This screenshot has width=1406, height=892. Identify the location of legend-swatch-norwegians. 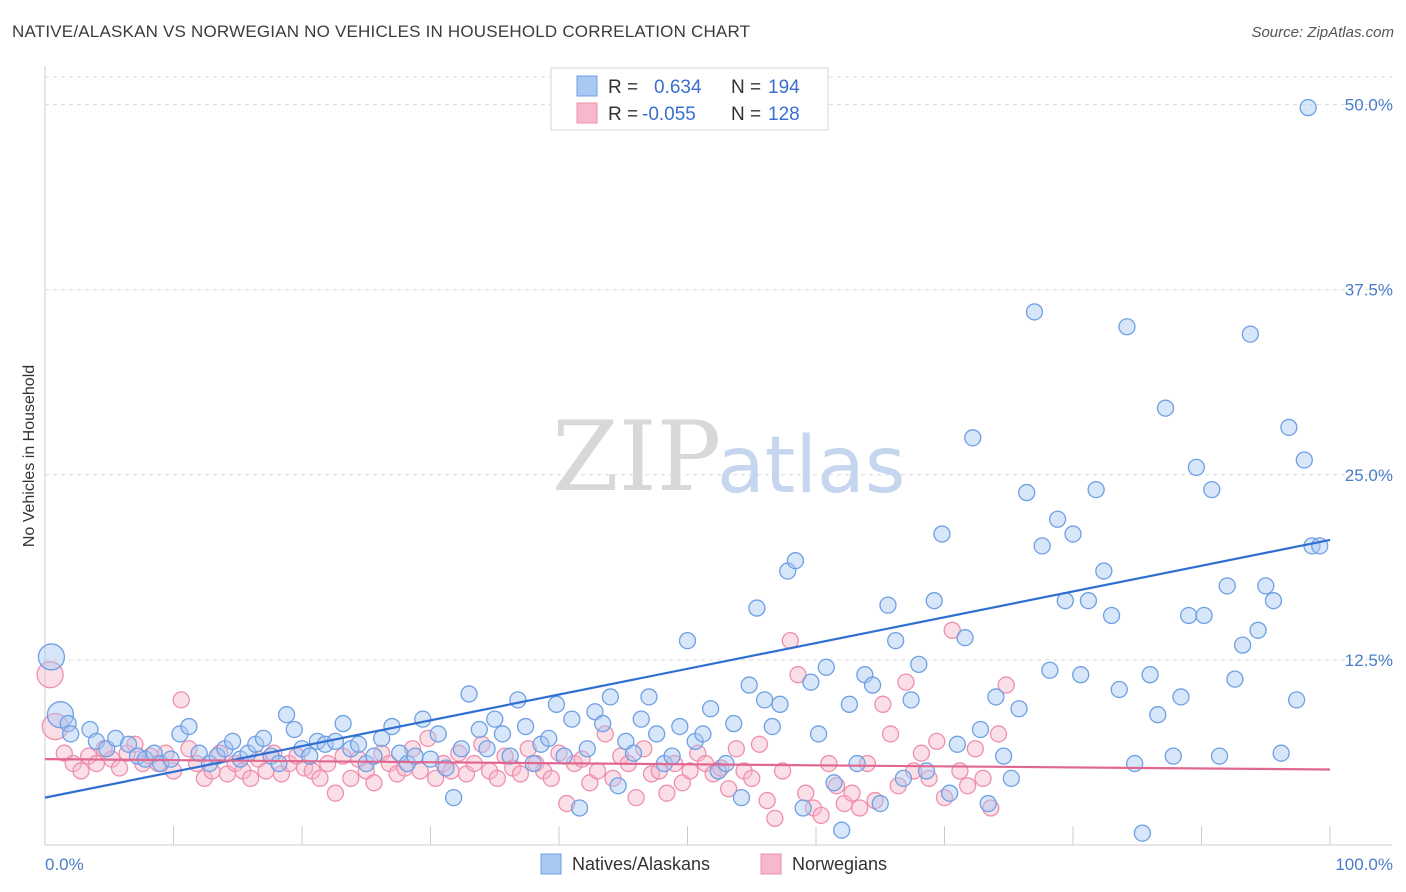
(771, 864).